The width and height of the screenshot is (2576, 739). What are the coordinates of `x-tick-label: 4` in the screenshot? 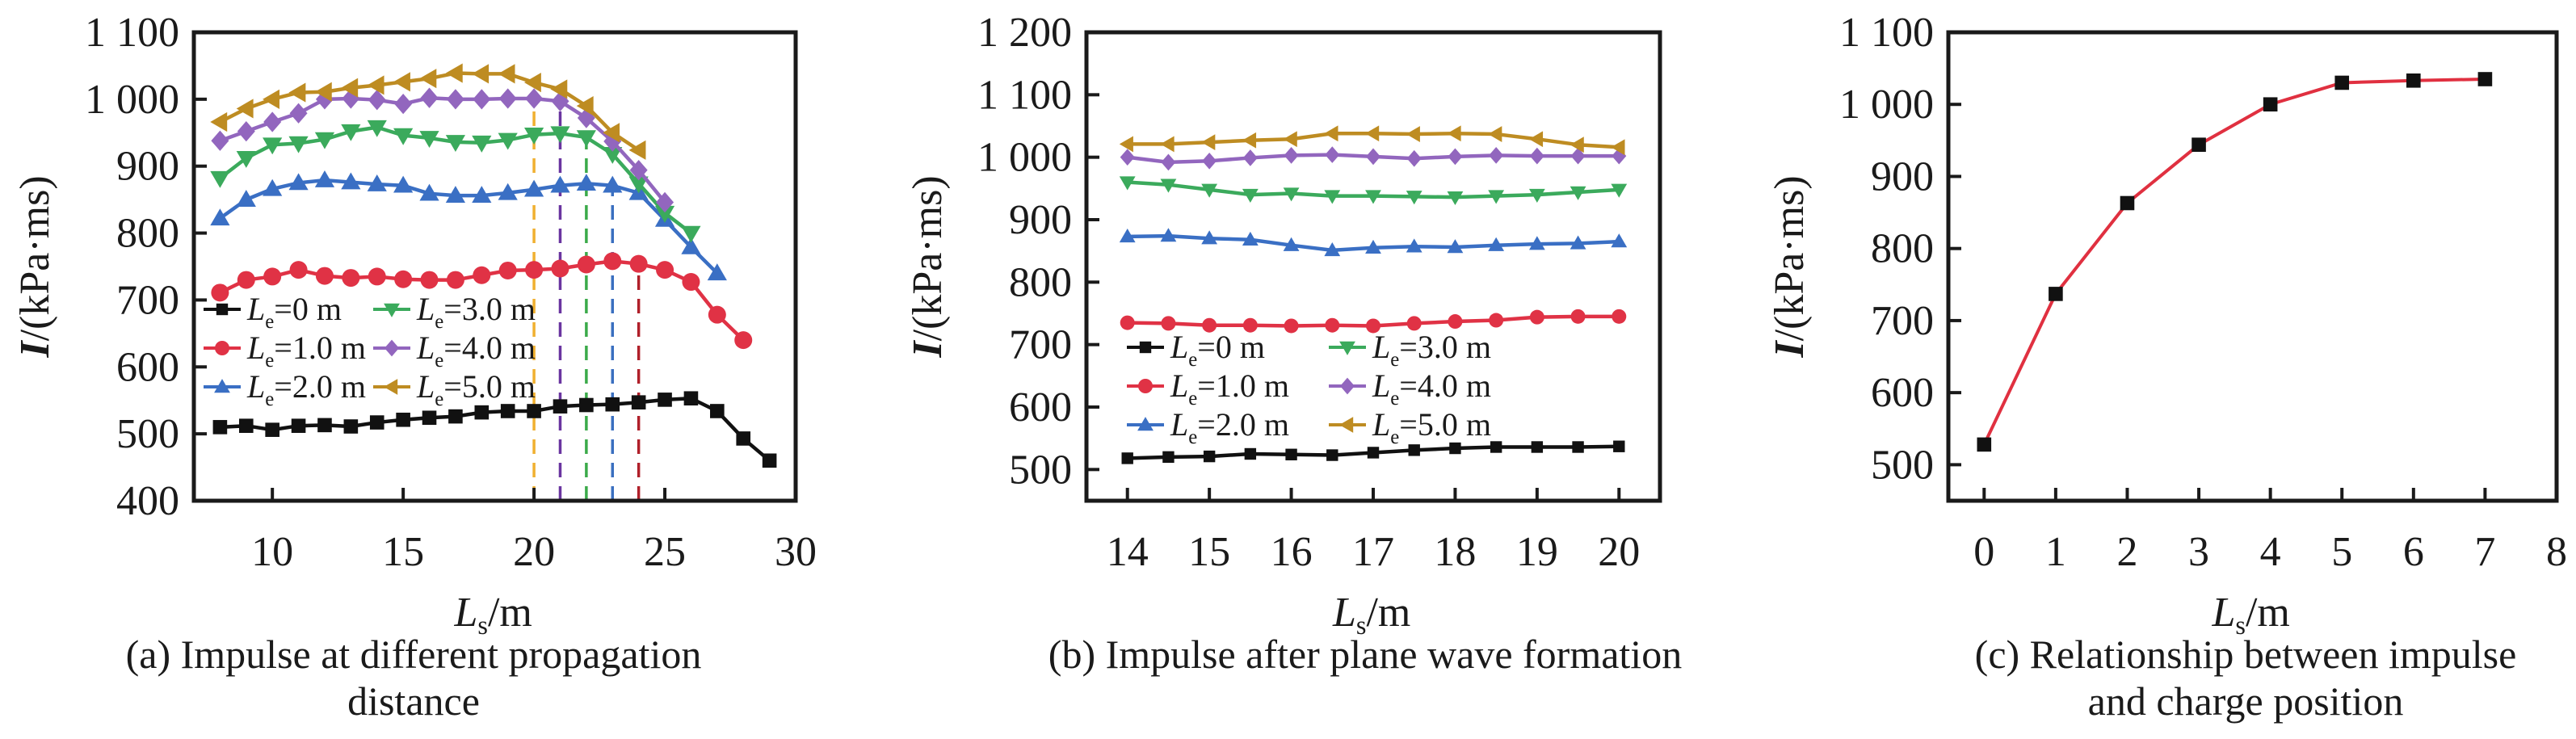 It's located at (2271, 552).